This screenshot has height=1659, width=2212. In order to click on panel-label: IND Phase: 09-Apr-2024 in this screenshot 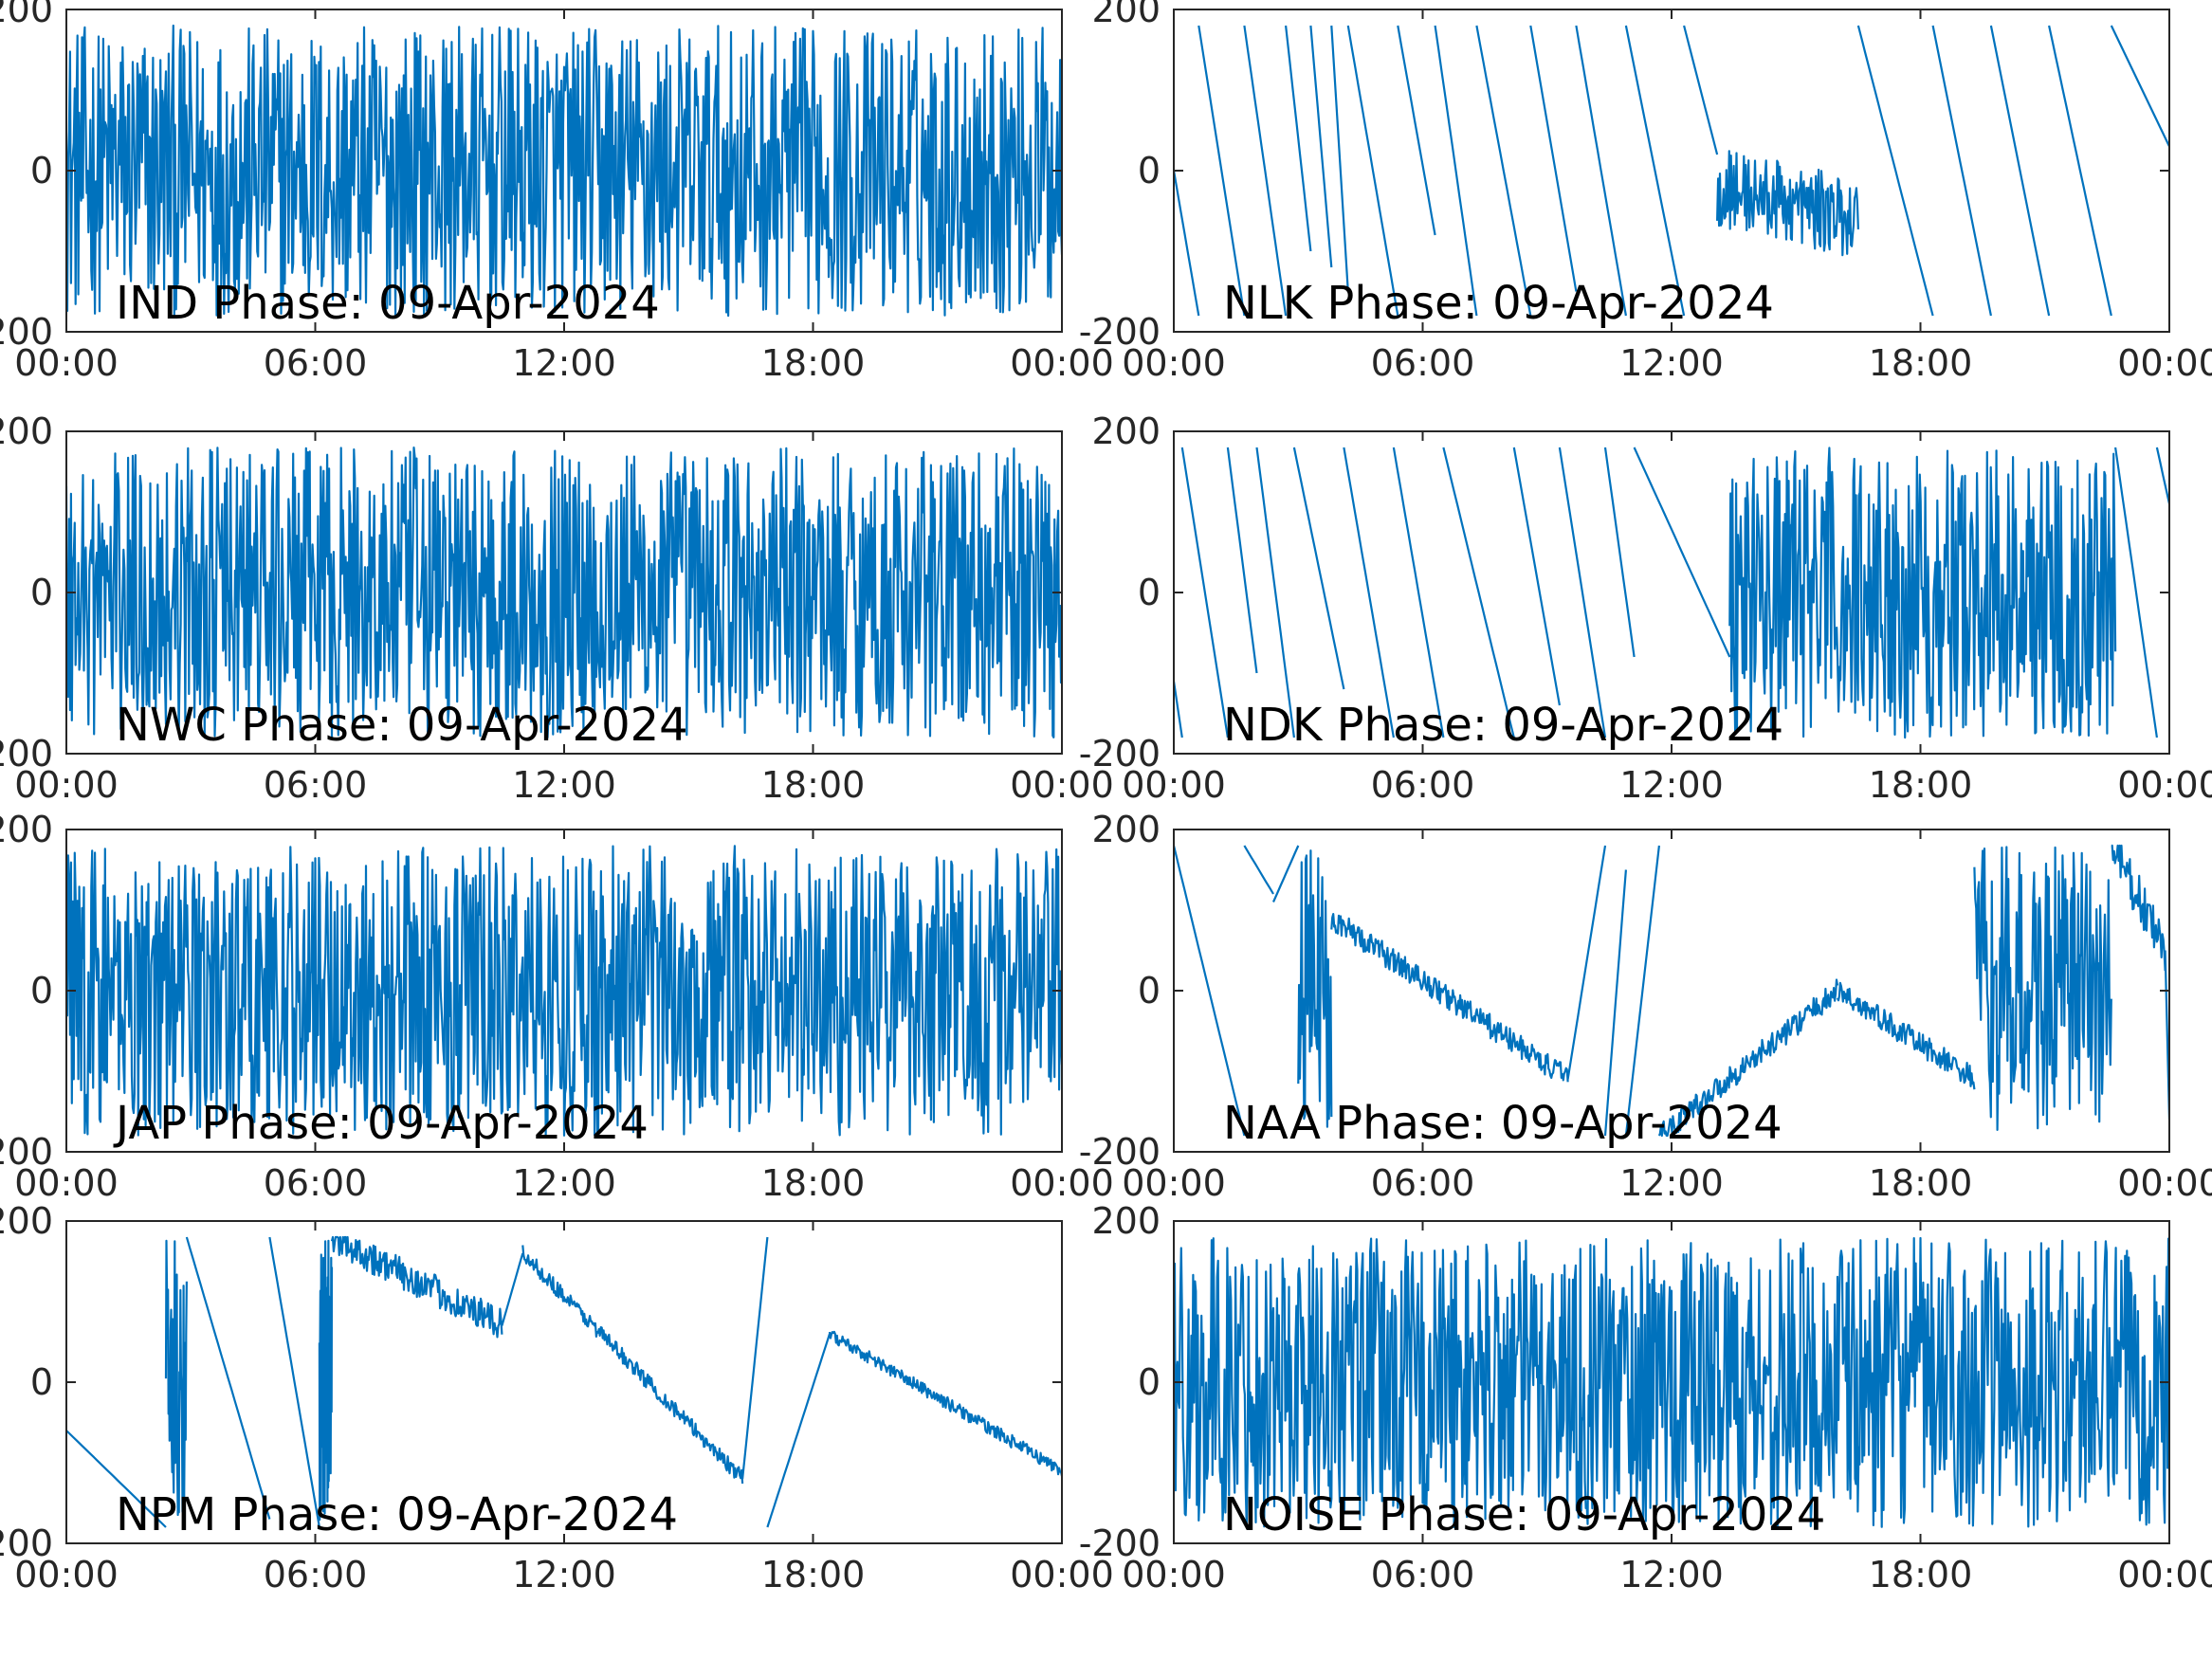, I will do `click(388, 303)`.